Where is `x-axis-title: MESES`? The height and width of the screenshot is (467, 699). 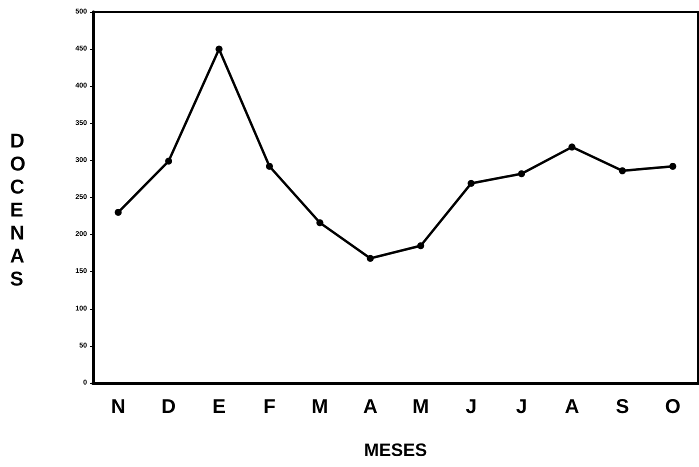
x-axis-title: MESES is located at coordinates (396, 450).